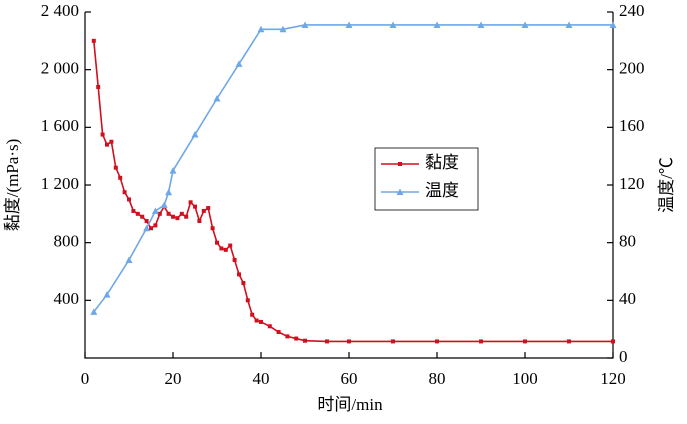  Describe the element at coordinates (623, 356) in the screenshot. I see `y2-tick-label: 0` at that location.